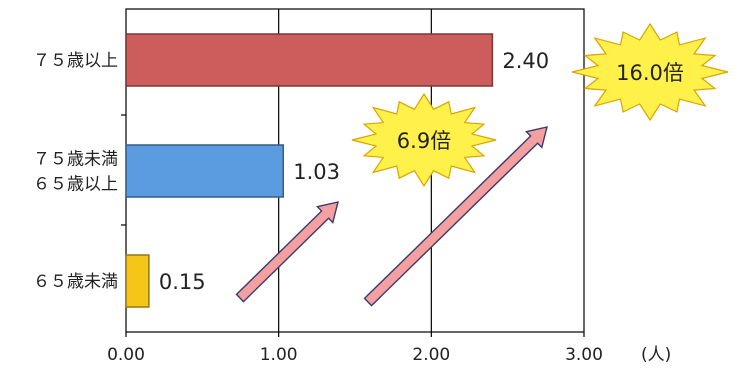 This screenshot has height=373, width=740. What do you see at coordinates (656, 355) in the screenshot?
I see `x-unit-label: (人)` at bounding box center [656, 355].